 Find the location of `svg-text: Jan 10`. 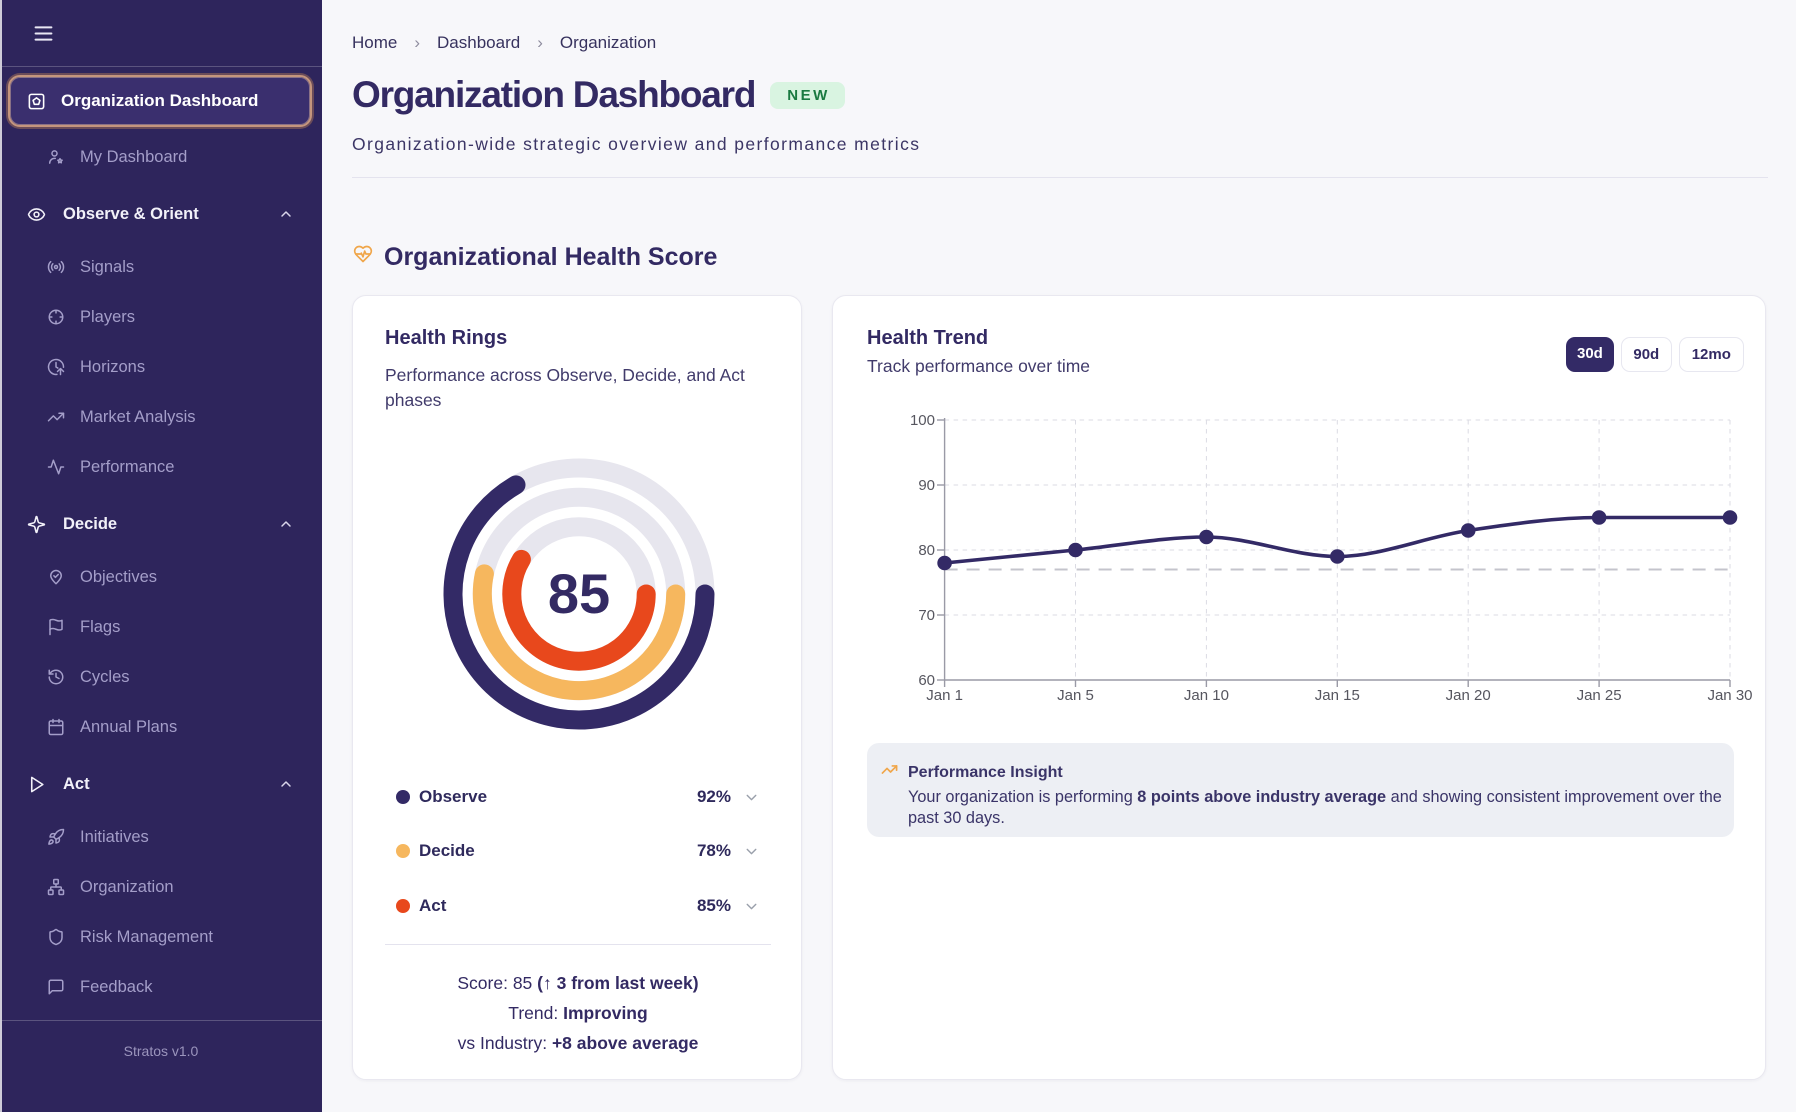

svg-text: Jan 10 is located at coordinates (1206, 695).